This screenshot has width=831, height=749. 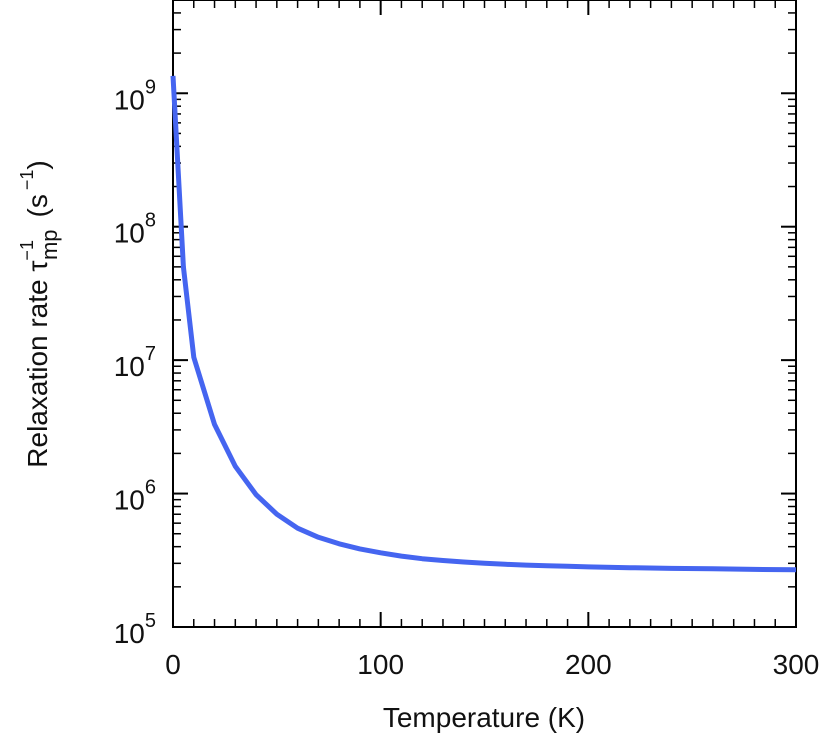 I want to click on svg-text: Relaxation rate τ−1mp(s−1), so click(x=39, y=313).